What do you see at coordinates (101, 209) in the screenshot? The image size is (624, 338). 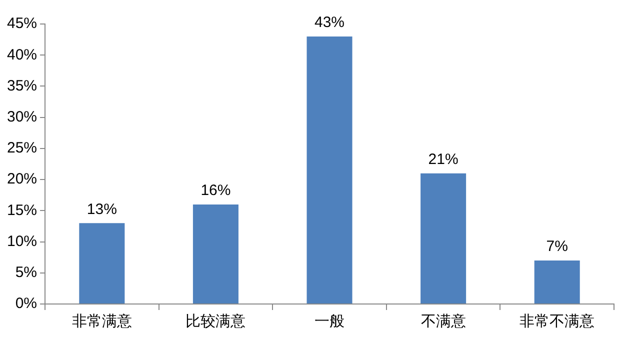 I see `data-label: 13%` at bounding box center [101, 209].